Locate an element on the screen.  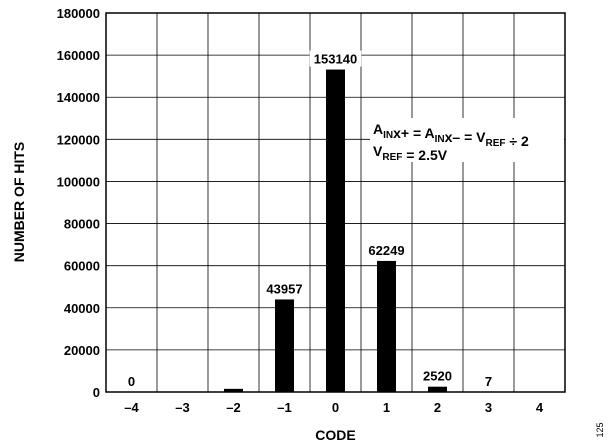
data-label: 2520 is located at coordinates (437, 376).